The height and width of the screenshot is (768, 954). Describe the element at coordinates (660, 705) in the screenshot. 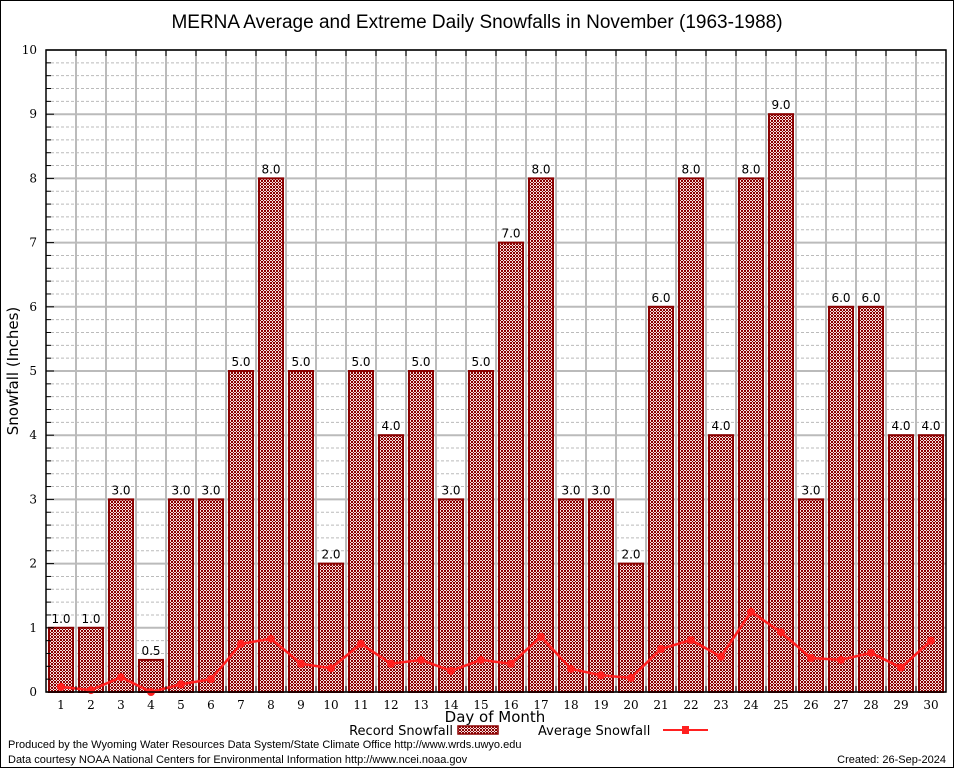

I see `x-tick-label-21: 21` at that location.